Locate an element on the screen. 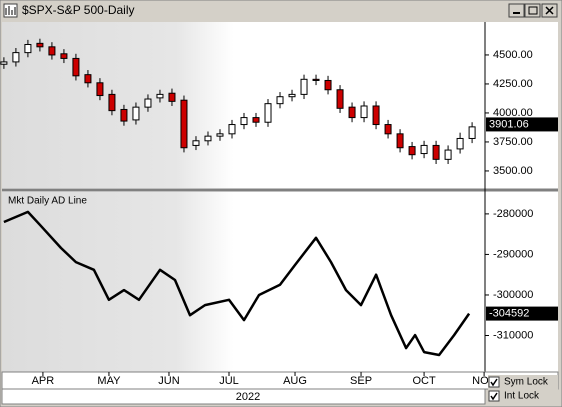  title-bar is located at coordinates (281, 10).